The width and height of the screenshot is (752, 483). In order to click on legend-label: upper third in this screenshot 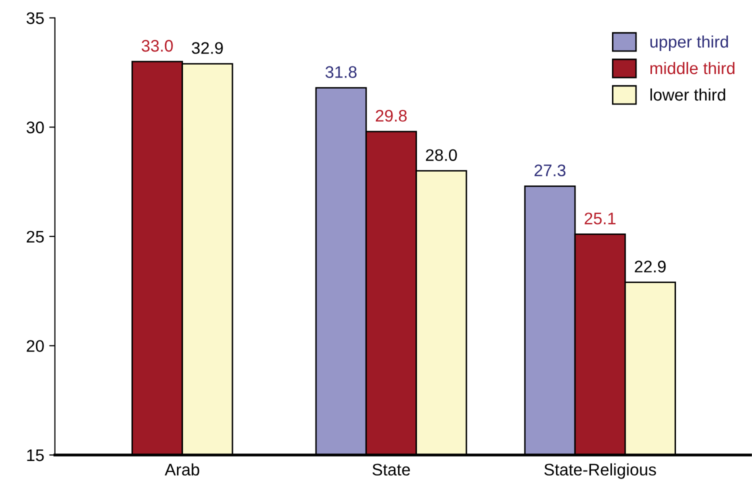, I will do `click(689, 43)`.